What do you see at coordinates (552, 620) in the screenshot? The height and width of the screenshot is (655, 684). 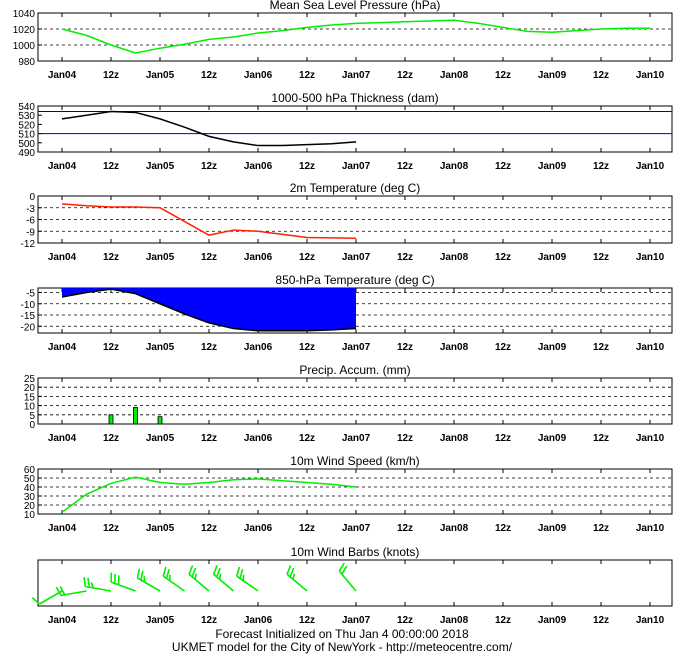 I see `wind_barbs-xtick-label: Jan09` at bounding box center [552, 620].